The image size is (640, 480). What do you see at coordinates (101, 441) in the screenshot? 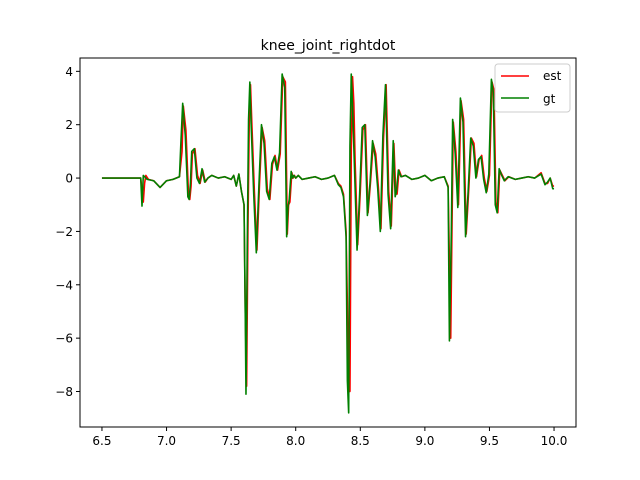
I see `x-tick-label: 6.5` at bounding box center [101, 441].